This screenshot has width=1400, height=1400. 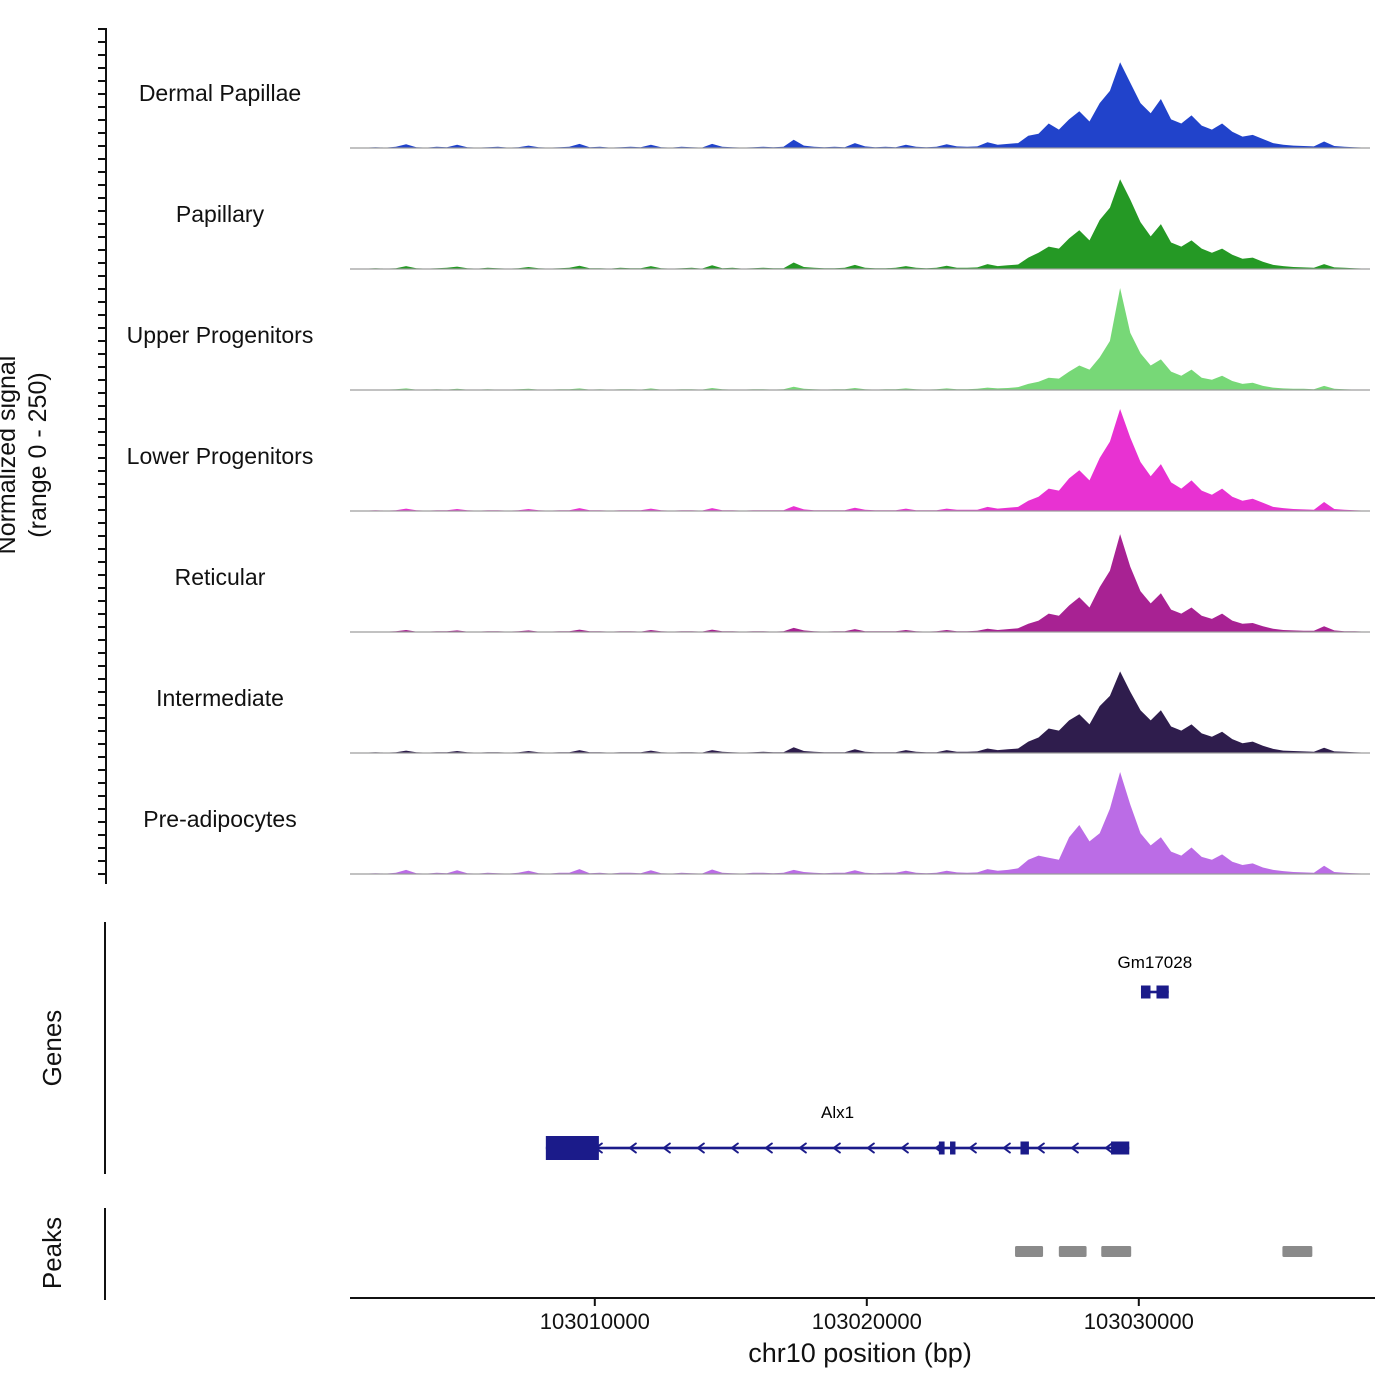 What do you see at coordinates (52, 1253) in the screenshot?
I see `peaks-section-label: Peaks` at bounding box center [52, 1253].